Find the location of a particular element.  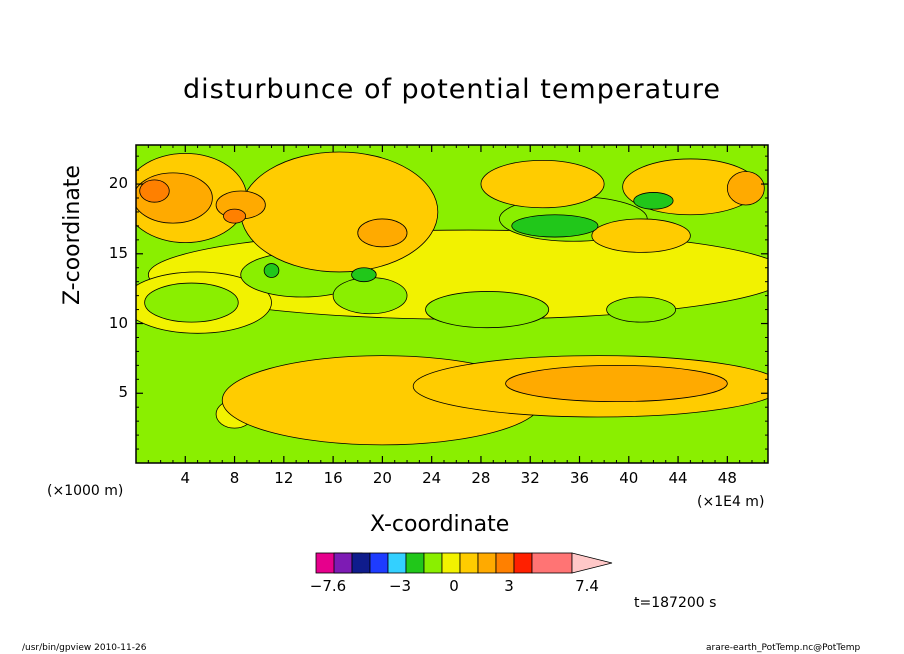

x-tick-label: 48 is located at coordinates (727, 478).